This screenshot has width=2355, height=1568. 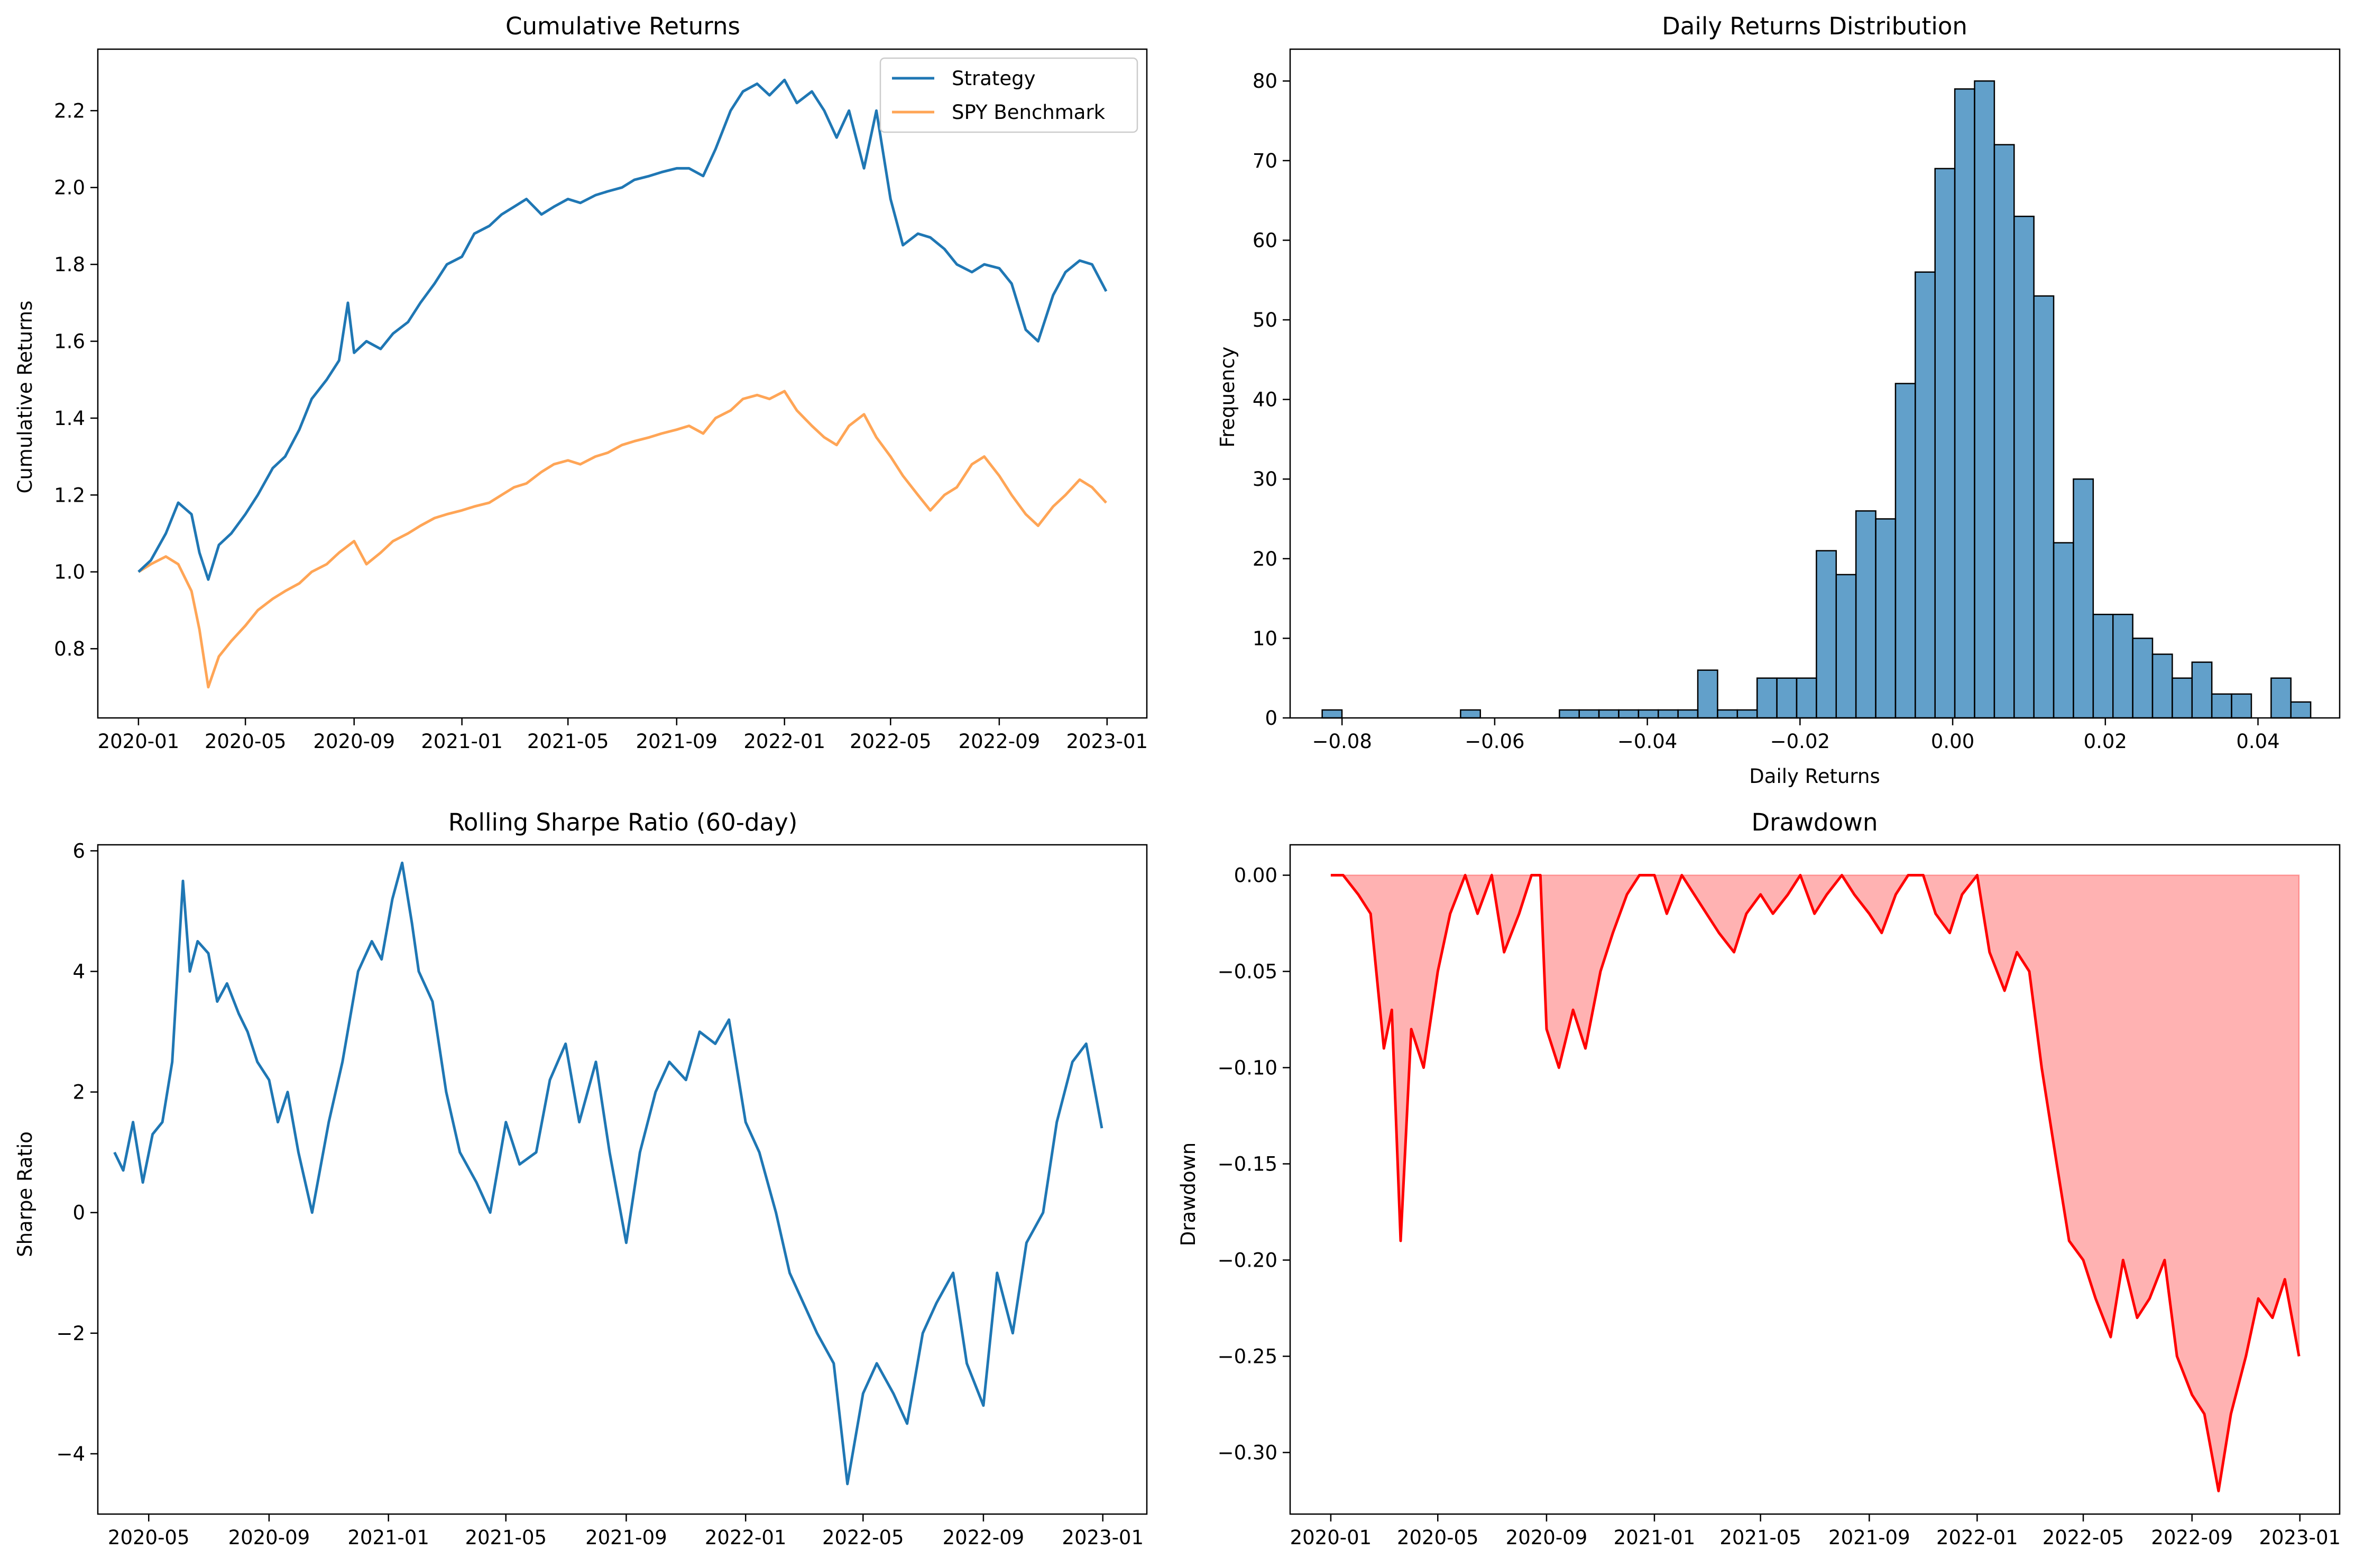 I want to click on y-tick-label-4: 4, so click(x=78, y=972).